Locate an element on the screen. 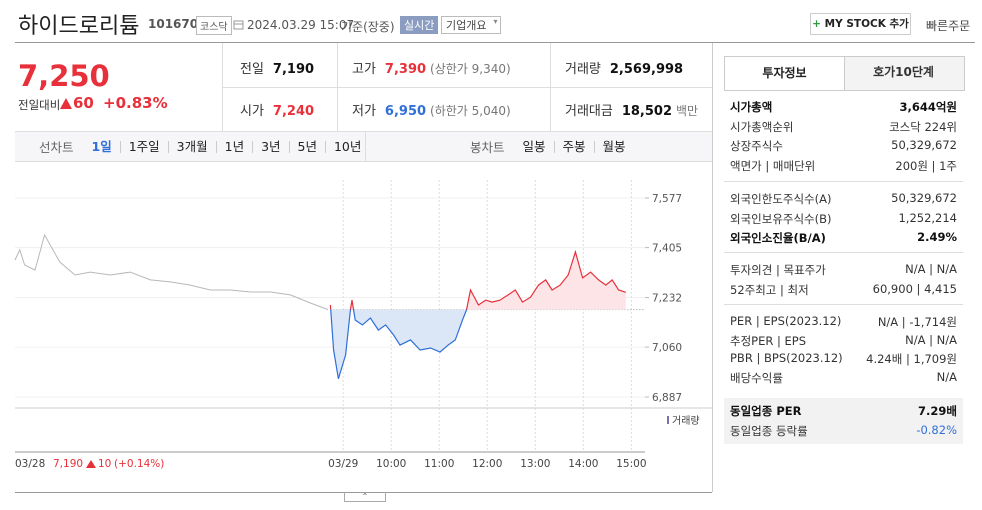 The width and height of the screenshot is (982, 510). summary-label: 전일 is located at coordinates (252, 69).